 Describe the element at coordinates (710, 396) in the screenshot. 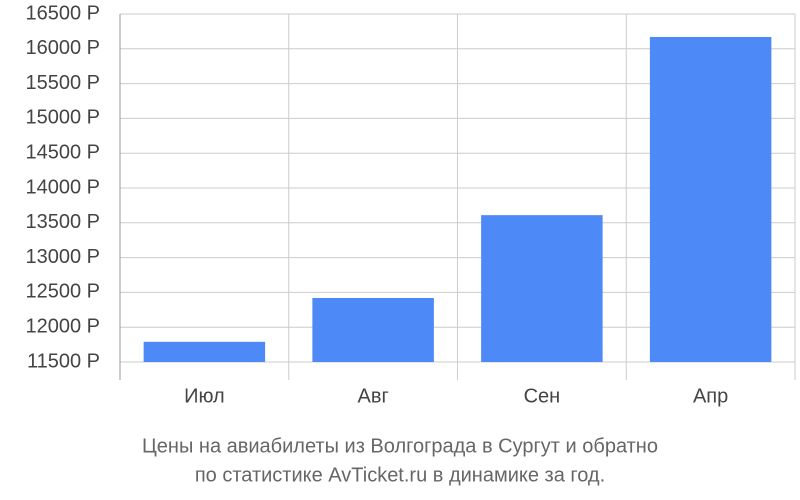

I see `x-tick-label: Апр` at that location.